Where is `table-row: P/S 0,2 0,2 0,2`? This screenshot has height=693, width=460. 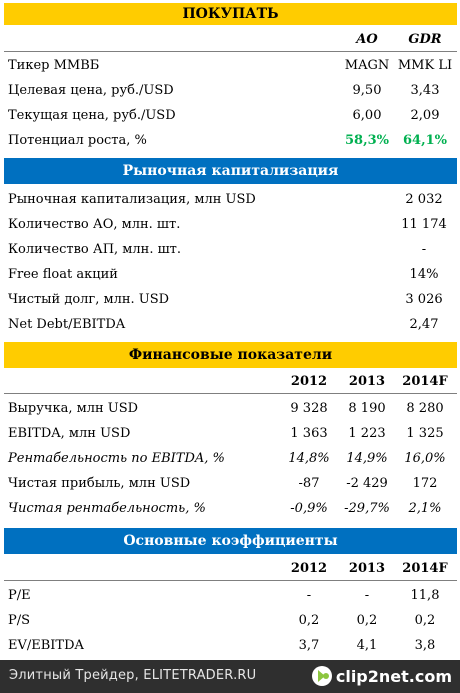 table-row: P/S 0,2 0,2 0,2 is located at coordinates (230, 620).